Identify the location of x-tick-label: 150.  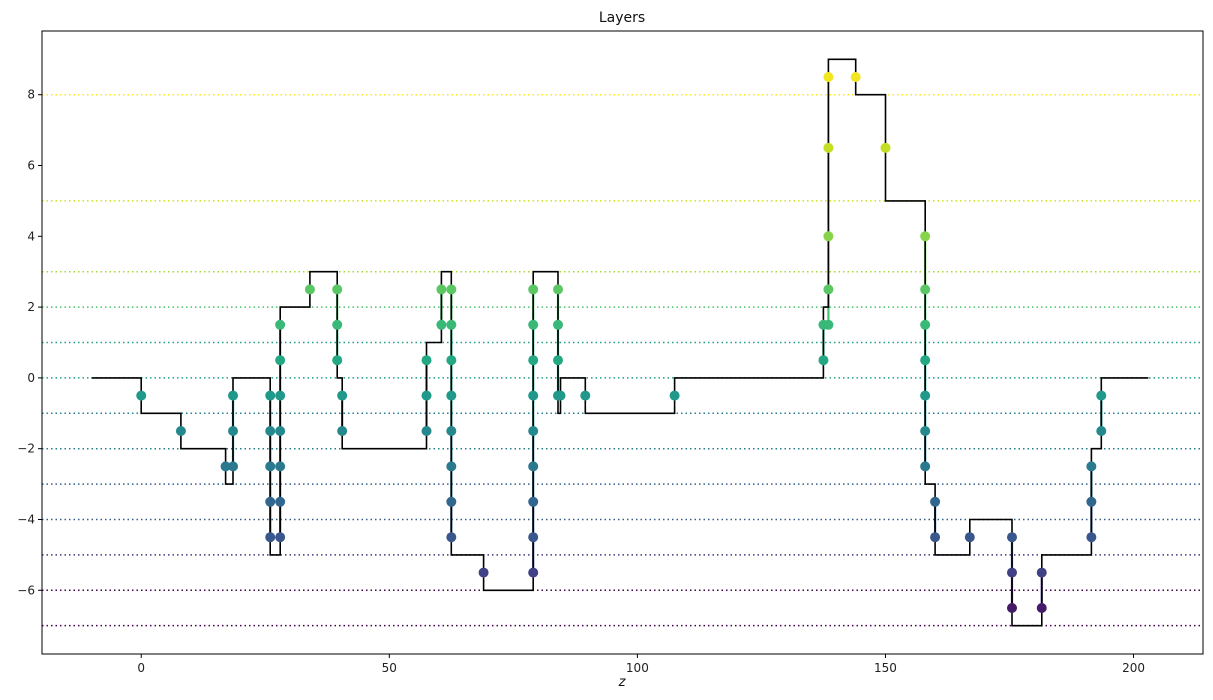
(885, 668).